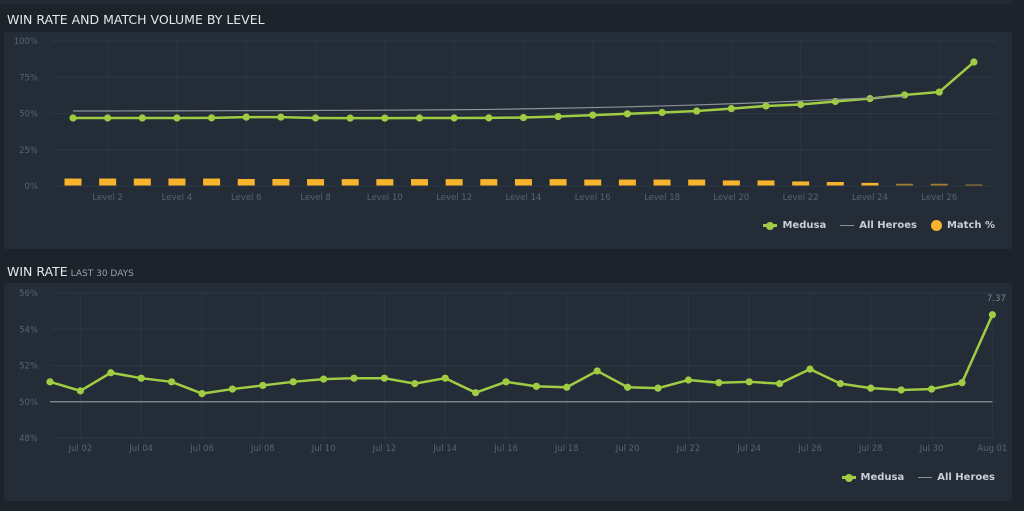 Image resolution: width=1024 pixels, height=511 pixels. What do you see at coordinates (962, 225) in the screenshot?
I see `legend-match-pct: Match %` at bounding box center [962, 225].